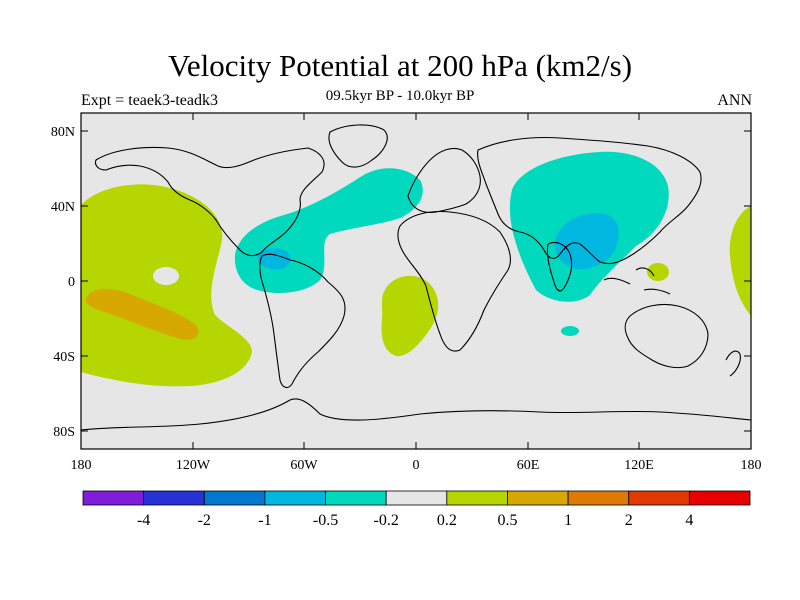 The height and width of the screenshot is (600, 800). What do you see at coordinates (559, 266) in the screenshot?
I see `coast-india` at bounding box center [559, 266].